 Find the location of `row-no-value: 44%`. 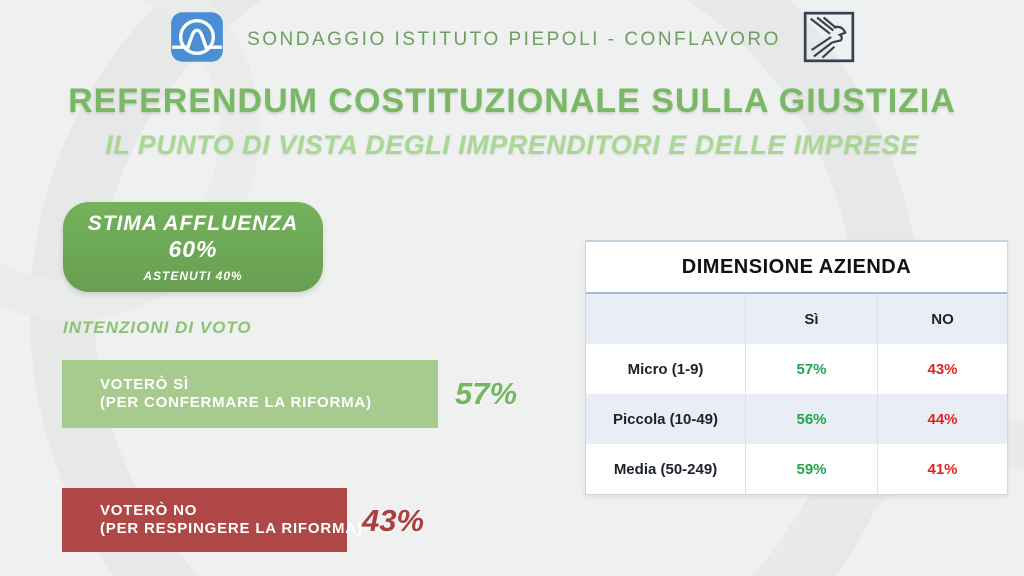

row-no-value: 44% is located at coordinates (942, 419).